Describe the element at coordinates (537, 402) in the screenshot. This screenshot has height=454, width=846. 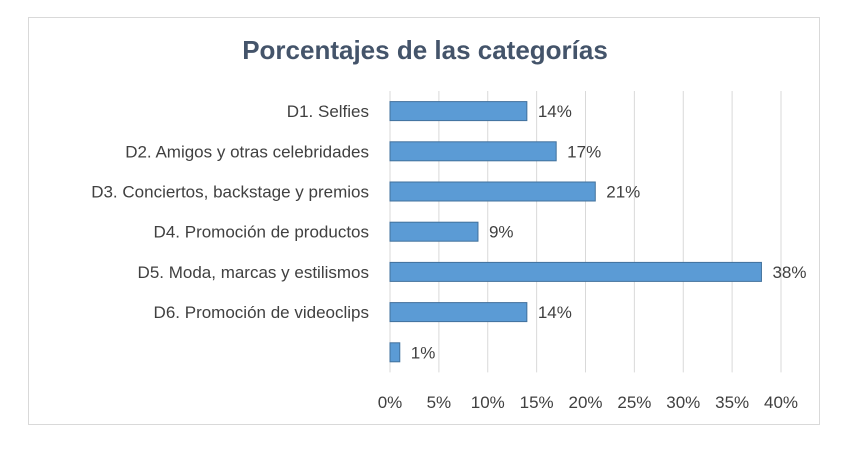
I see `x-tick-label: 15%` at that location.